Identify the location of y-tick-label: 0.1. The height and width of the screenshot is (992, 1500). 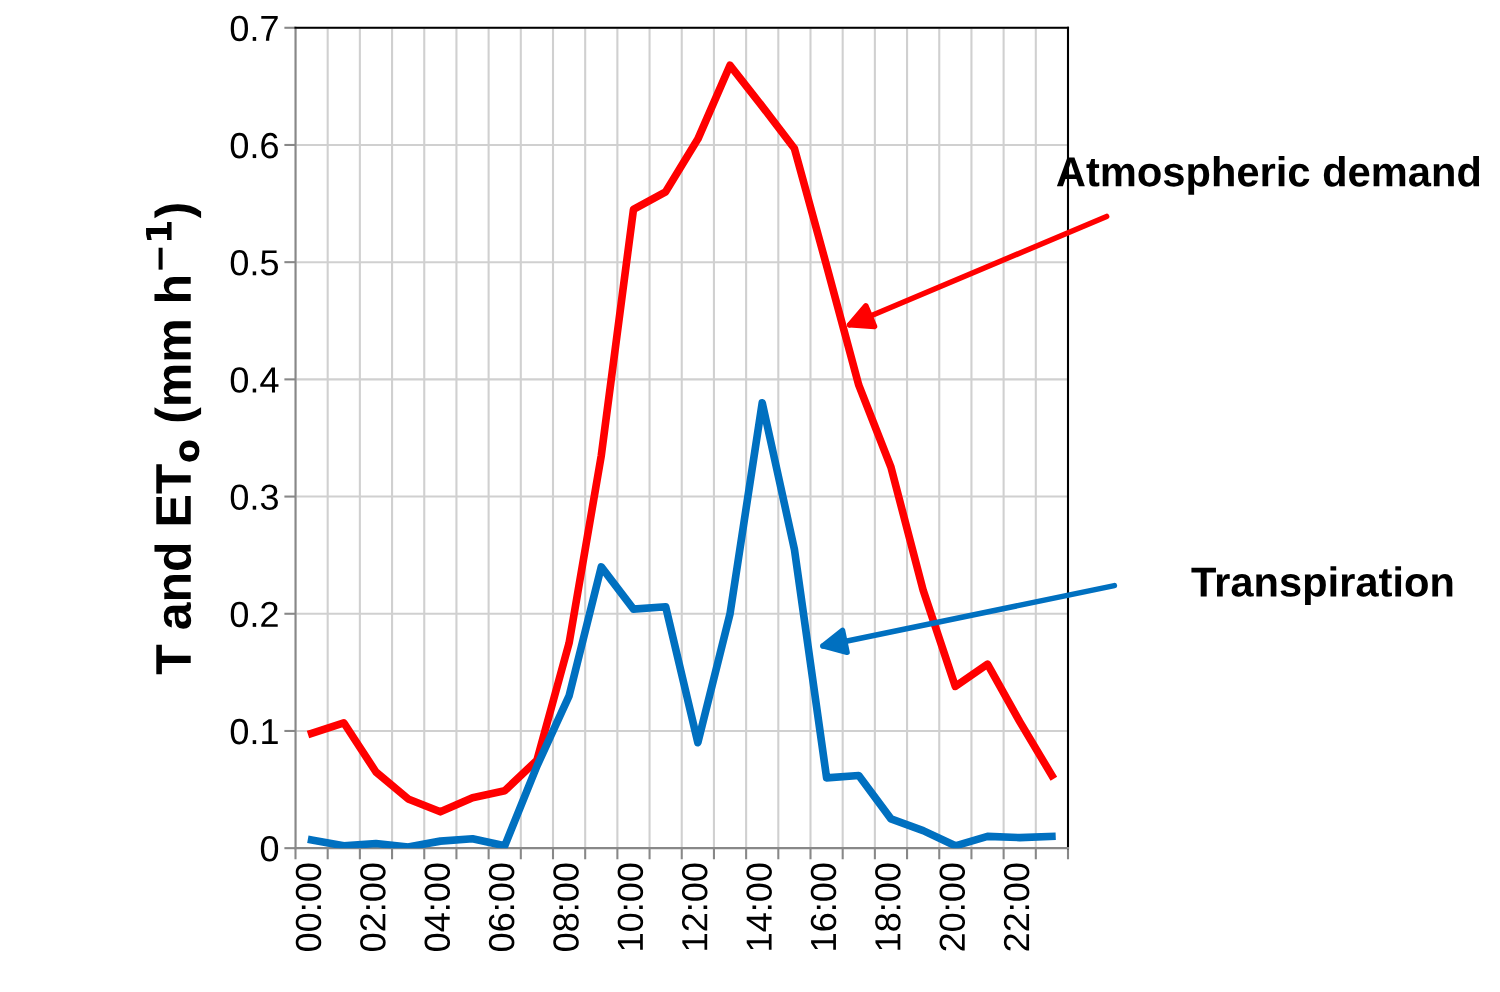
(254, 731).